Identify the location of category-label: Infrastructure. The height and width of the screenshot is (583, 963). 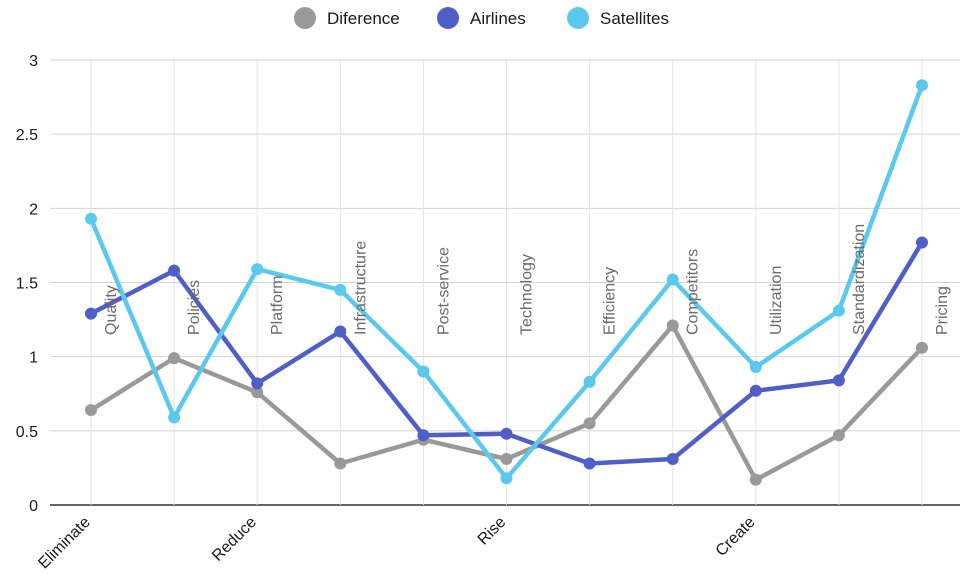
(360, 288).